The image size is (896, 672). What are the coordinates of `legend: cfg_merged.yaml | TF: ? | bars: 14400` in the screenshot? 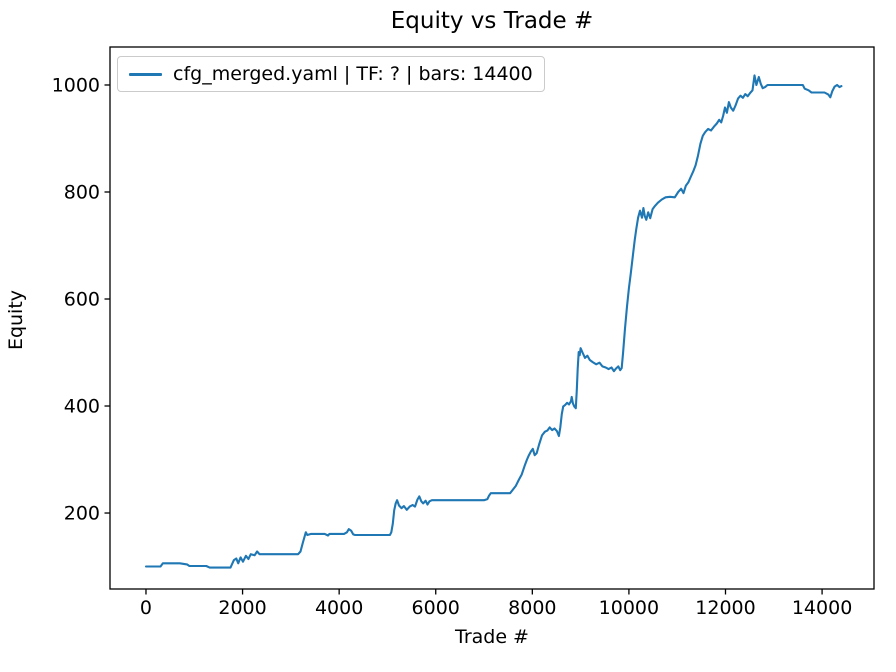 It's located at (331, 74).